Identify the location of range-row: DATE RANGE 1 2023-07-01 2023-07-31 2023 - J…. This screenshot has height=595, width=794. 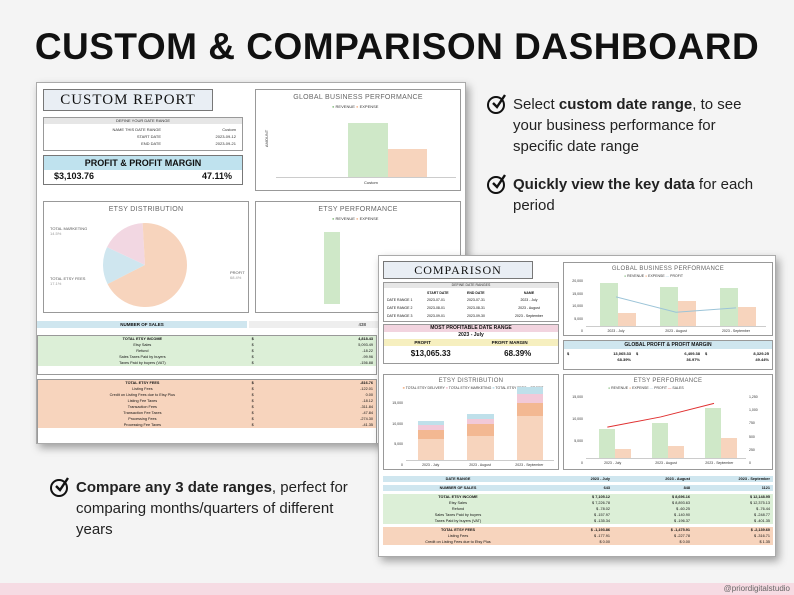
(471, 300).